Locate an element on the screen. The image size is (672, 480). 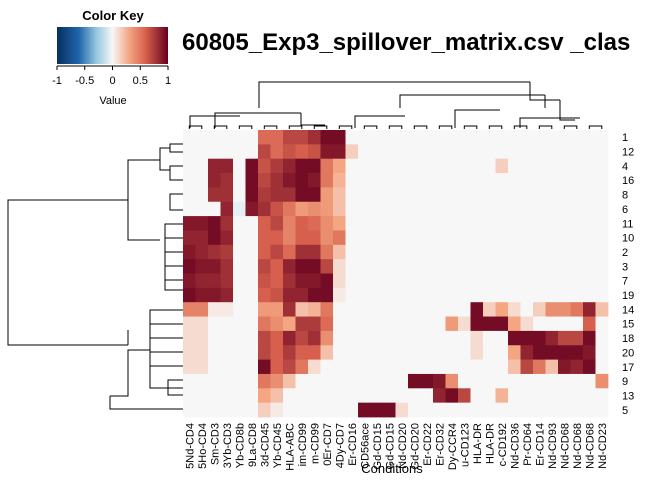
column-dendrogram-leaves is located at coordinates (395, 127).